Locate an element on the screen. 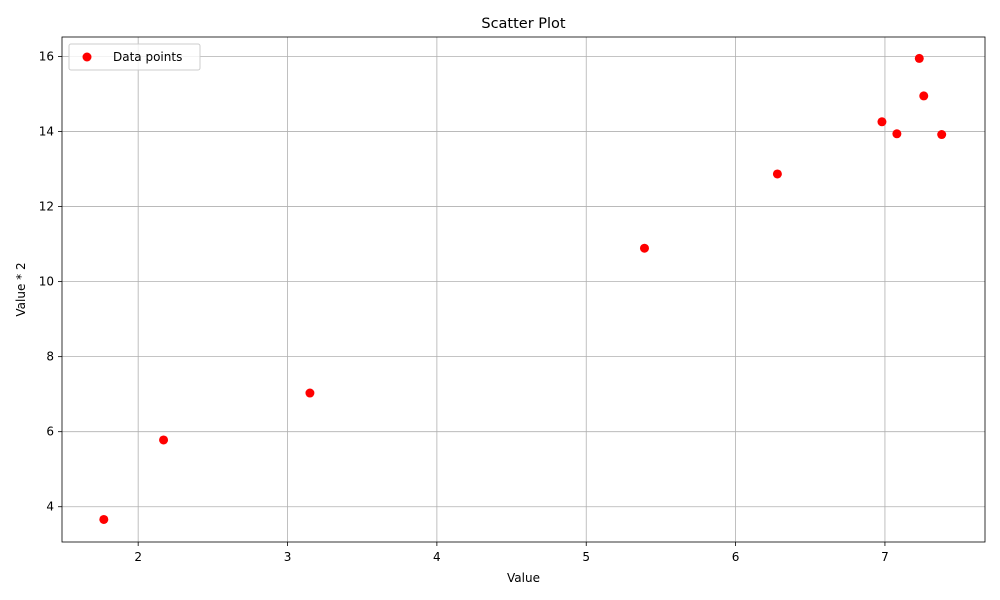 Image resolution: width=1000 pixels, height=600 pixels. x-axis-title: Value is located at coordinates (523, 578).